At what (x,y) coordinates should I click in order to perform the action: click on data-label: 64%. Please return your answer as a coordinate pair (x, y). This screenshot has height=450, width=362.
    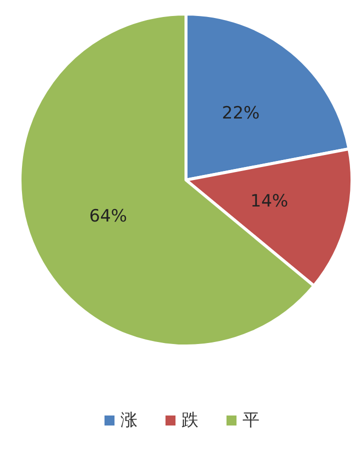
    Looking at the image, I should click on (108, 216).